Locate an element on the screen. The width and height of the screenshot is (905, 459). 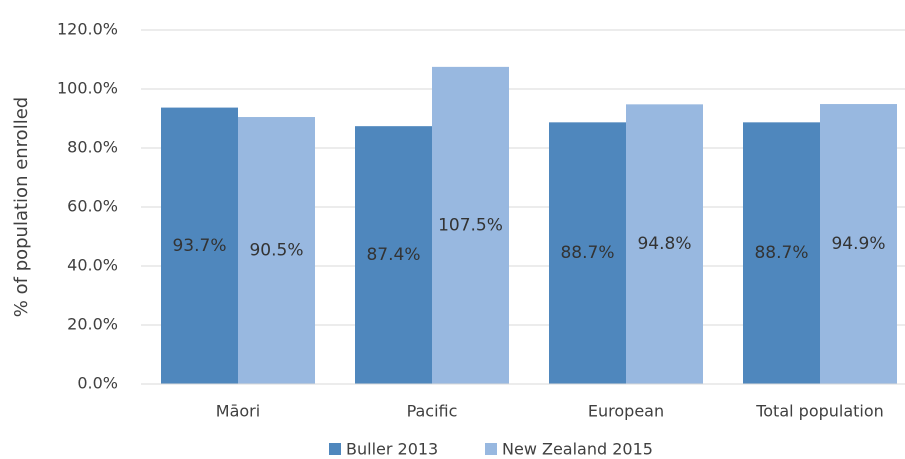
data-label: 107.5% is located at coordinates (470, 225).